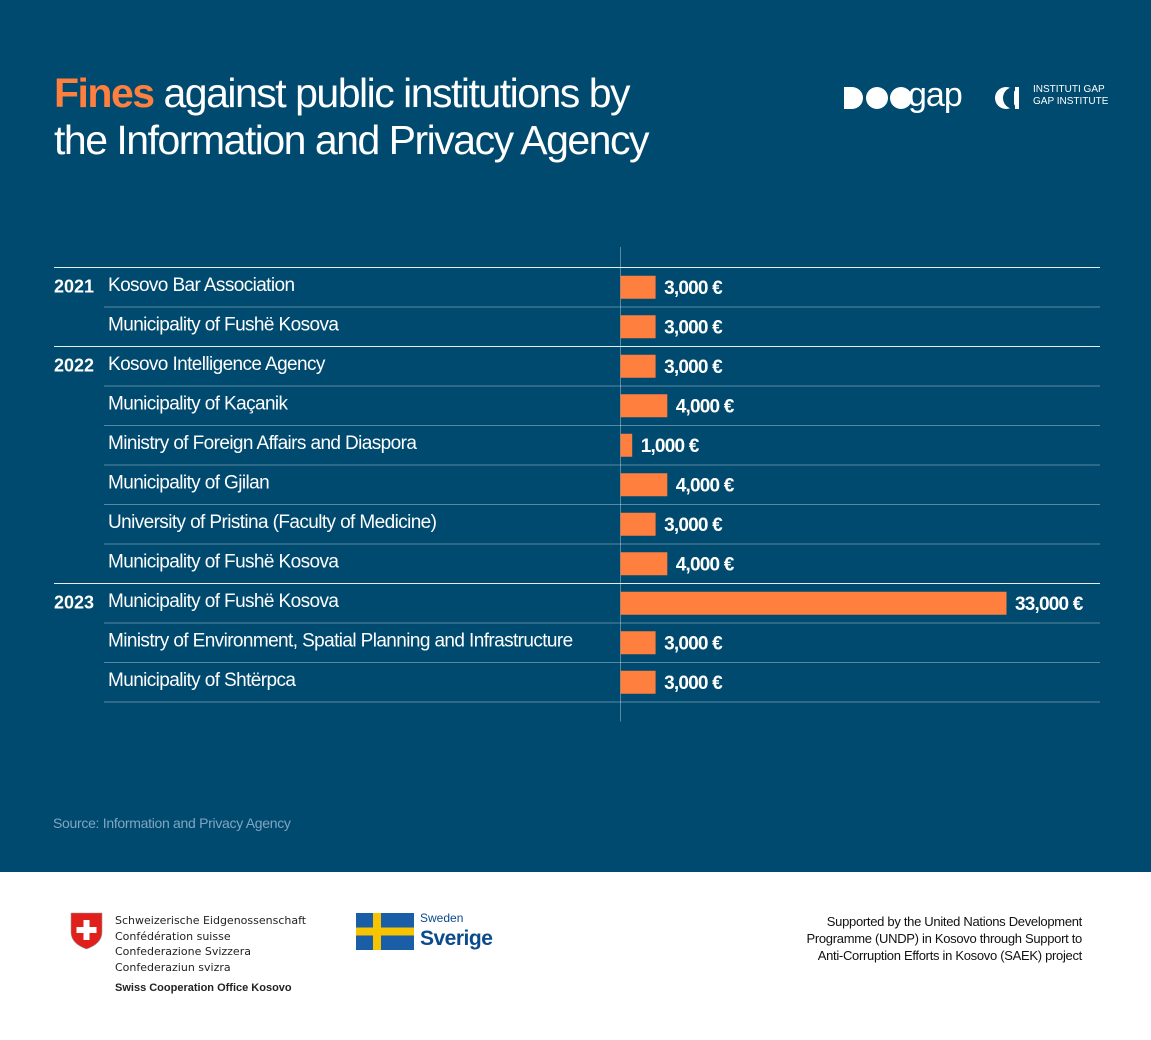 Image resolution: width=1151 pixels, height=1040 pixels. What do you see at coordinates (1071, 101) in the screenshot?
I see `logo-line-2: GAP INSTITUTE` at bounding box center [1071, 101].